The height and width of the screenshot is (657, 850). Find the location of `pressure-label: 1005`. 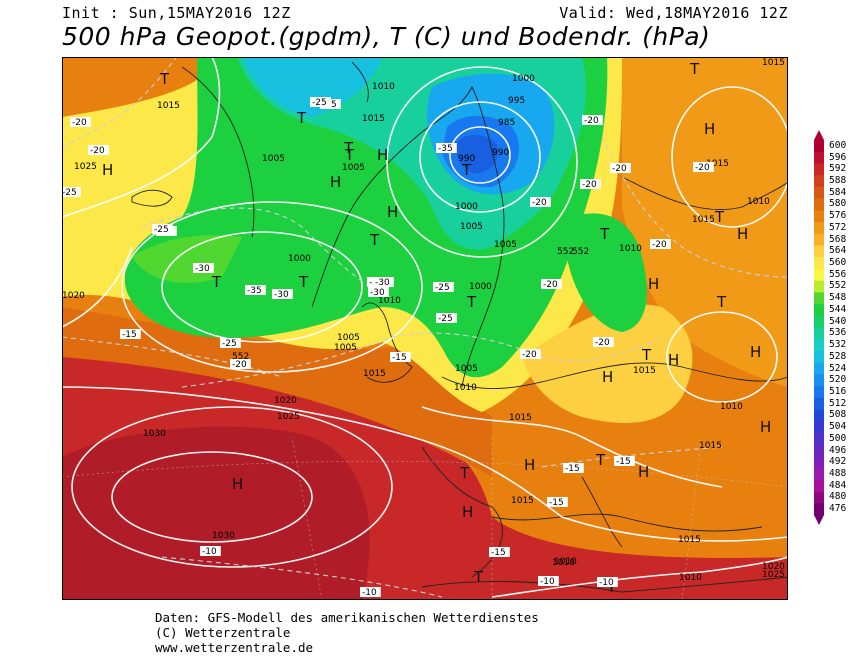

pressure-label: 1005 is located at coordinates (345, 348).